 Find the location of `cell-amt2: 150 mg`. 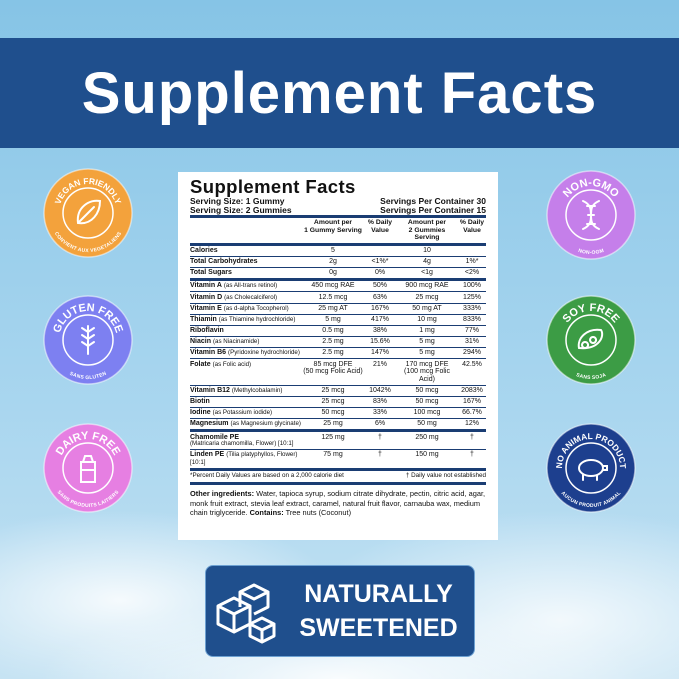

cell-amt2: 150 mg is located at coordinates (427, 459).